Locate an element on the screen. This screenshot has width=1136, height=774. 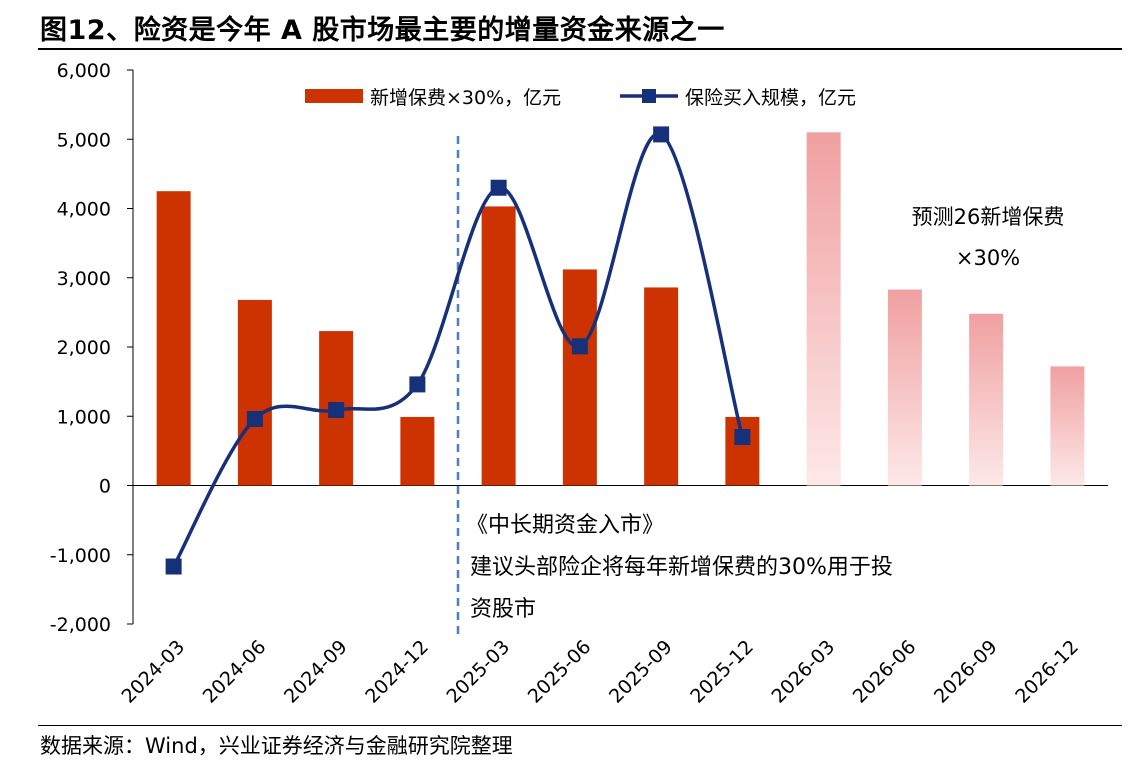
y-tick-label: 4,000 is located at coordinates (84, 210).